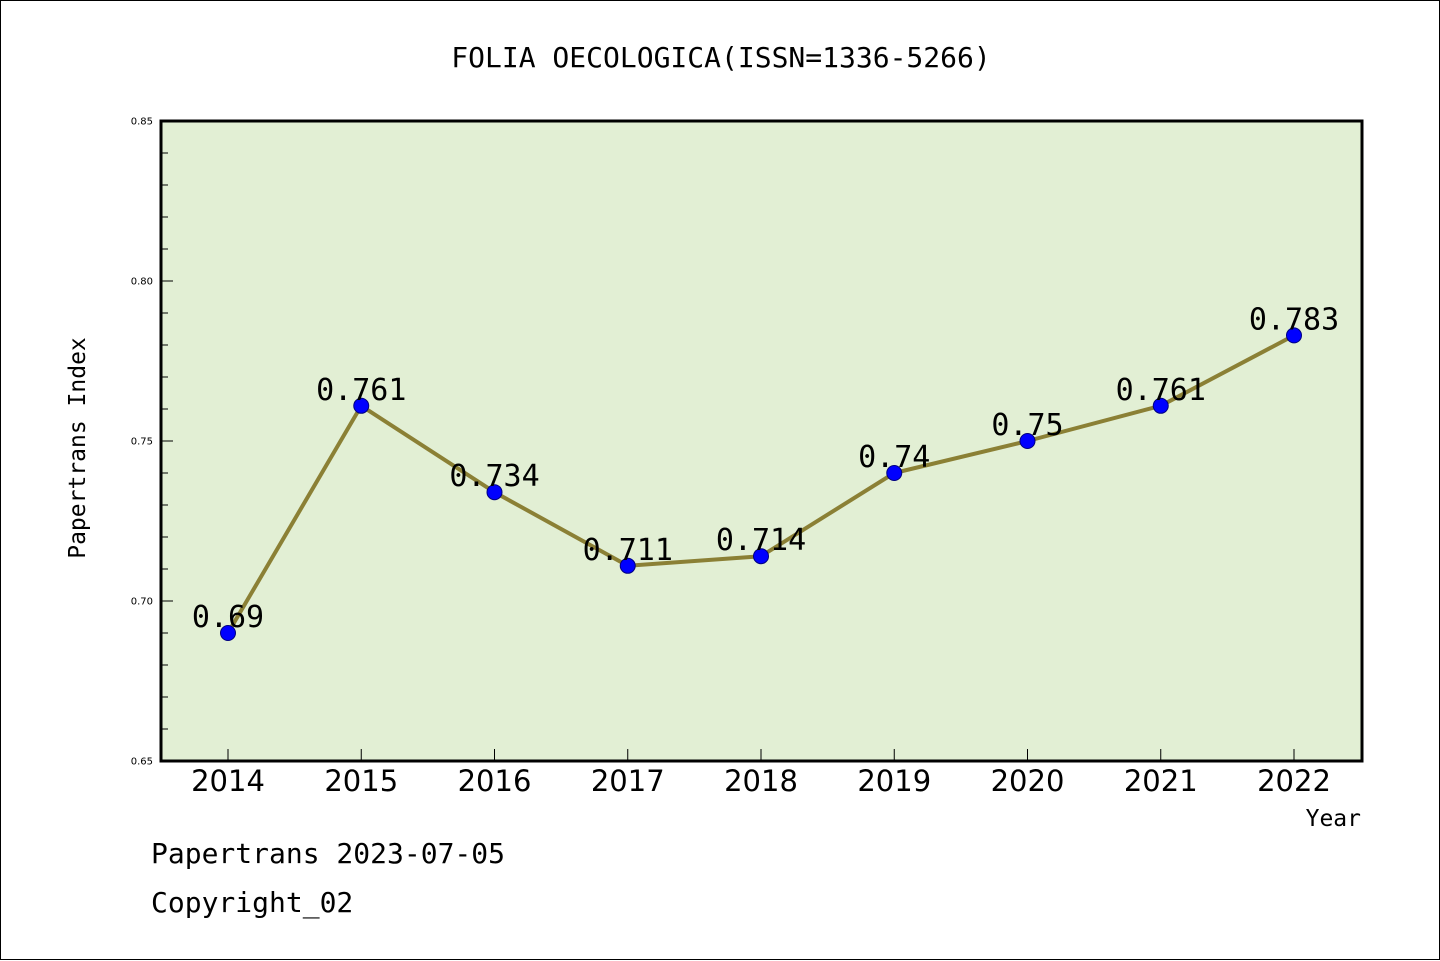 The height and width of the screenshot is (961, 1440). What do you see at coordinates (142, 442) in the screenshot?
I see `y-tick-label: 0.75` at bounding box center [142, 442].